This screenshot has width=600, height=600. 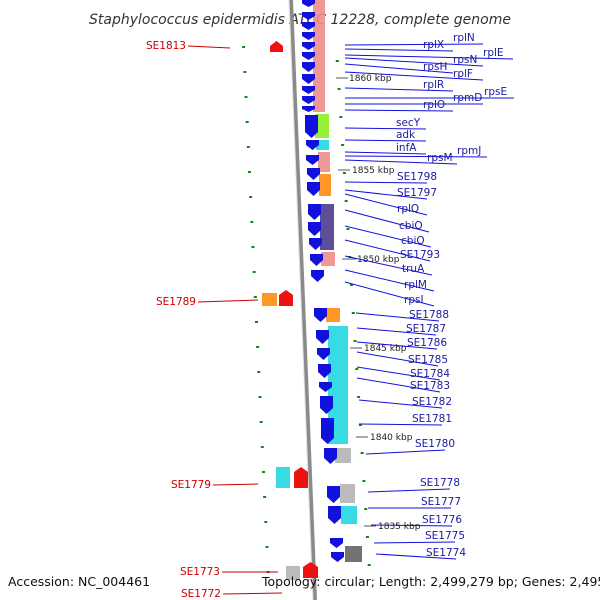 What do you see at coordinates (432, 402) in the screenshot?
I see `gene-label: SE1782` at bounding box center [432, 402].